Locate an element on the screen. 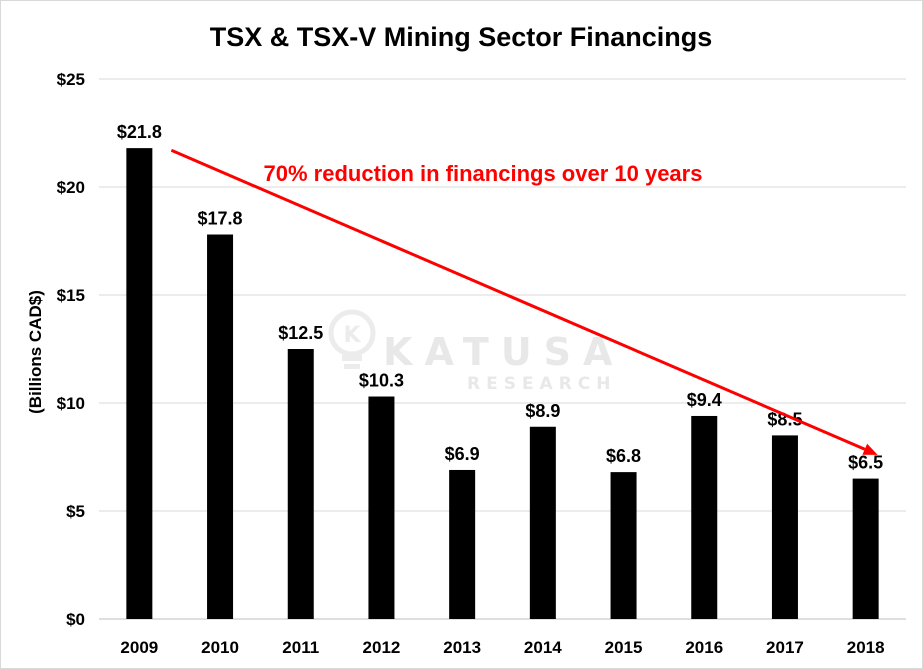 Image resolution: width=923 pixels, height=669 pixels. data-label-2013: $6.9 is located at coordinates (462, 454).